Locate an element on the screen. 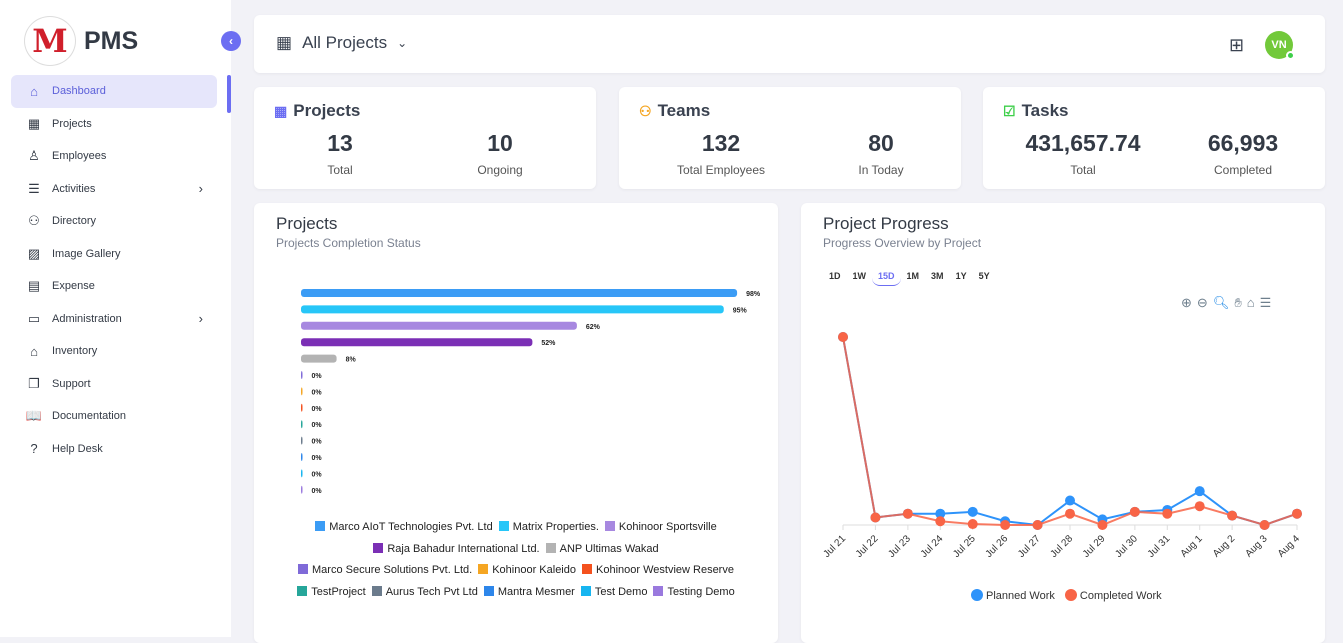  legend-item: Mantra Mesmer is located at coordinates (529, 593).